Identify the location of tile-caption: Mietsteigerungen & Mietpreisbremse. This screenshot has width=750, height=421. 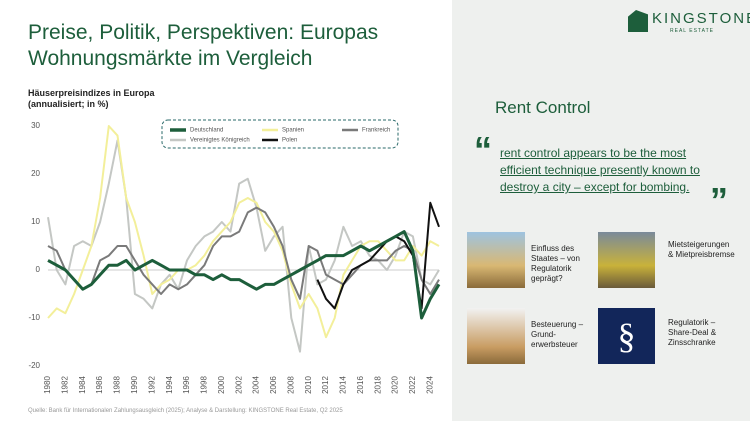
(701, 250).